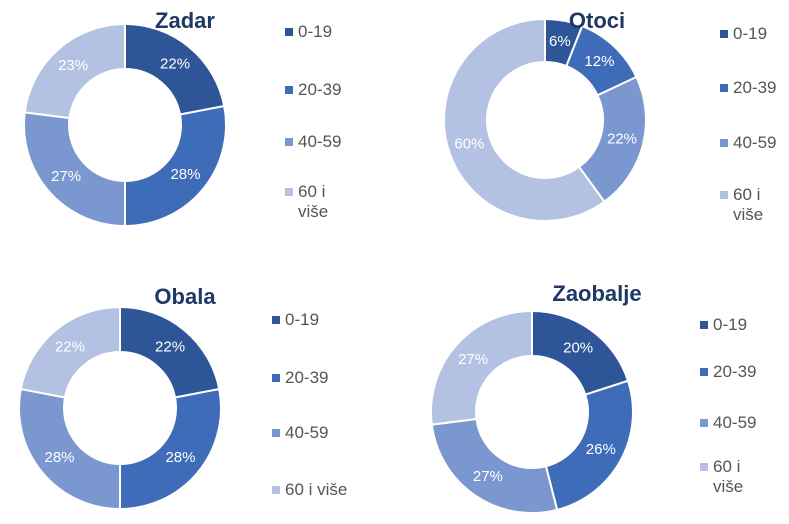 This screenshot has width=789, height=524. I want to click on chart-title: Otoci, so click(597, 20).